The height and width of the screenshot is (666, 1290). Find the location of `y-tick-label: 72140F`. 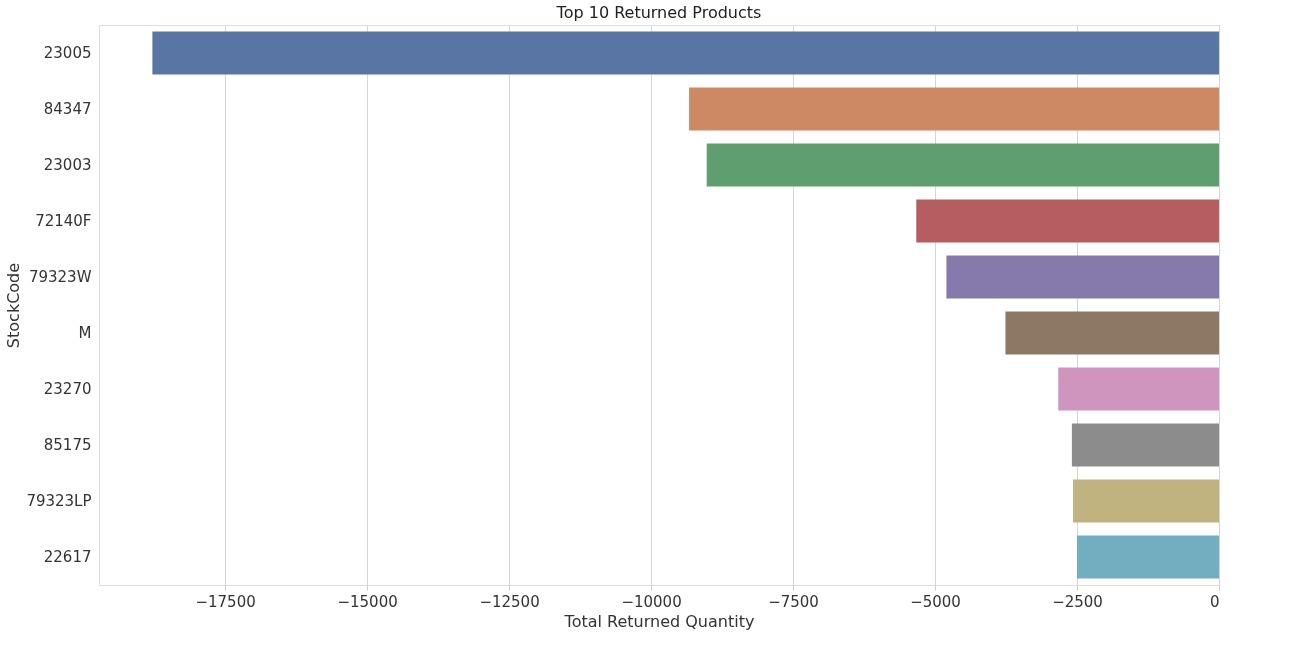

y-tick-label: 72140F is located at coordinates (63, 221).